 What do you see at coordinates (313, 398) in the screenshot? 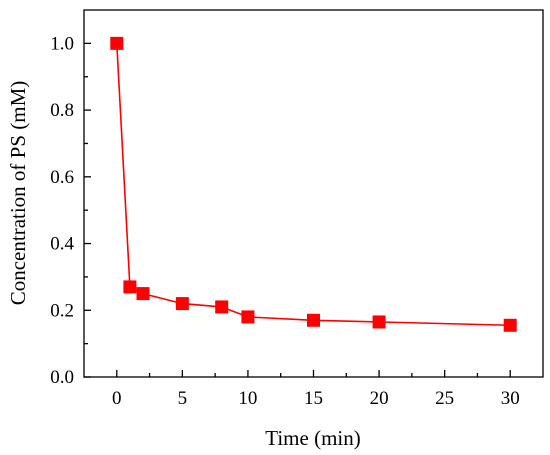
I see `x-tick-label: 15` at bounding box center [313, 398].